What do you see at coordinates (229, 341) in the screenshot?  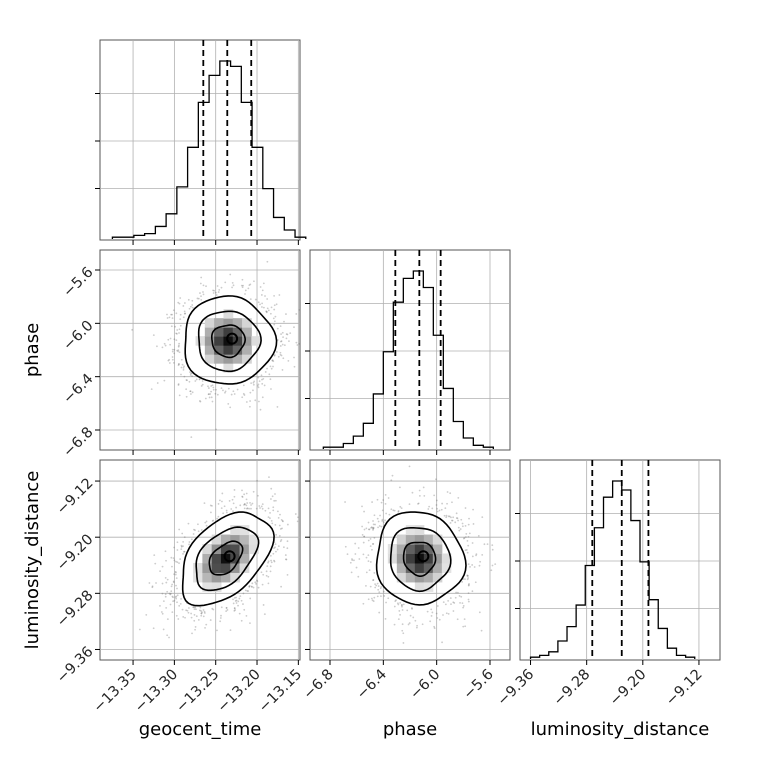 I see `contour-line` at bounding box center [229, 341].